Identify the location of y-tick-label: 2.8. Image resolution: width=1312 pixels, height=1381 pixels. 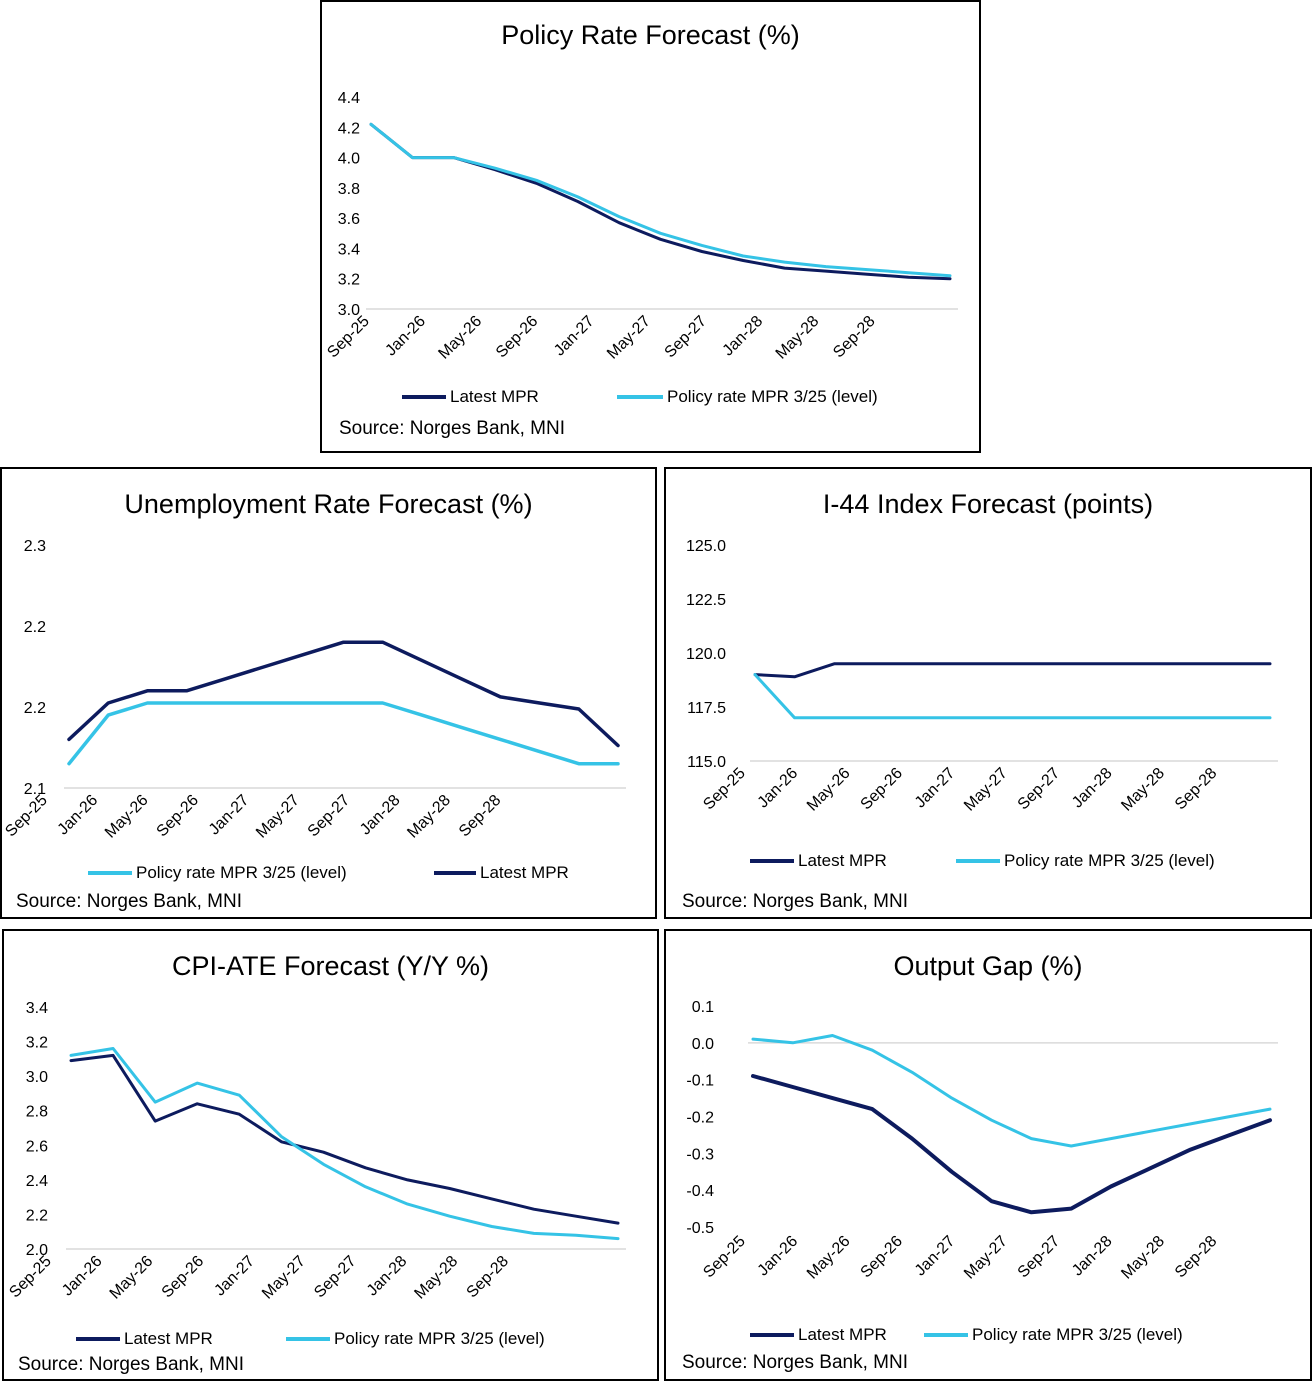
(37, 1112).